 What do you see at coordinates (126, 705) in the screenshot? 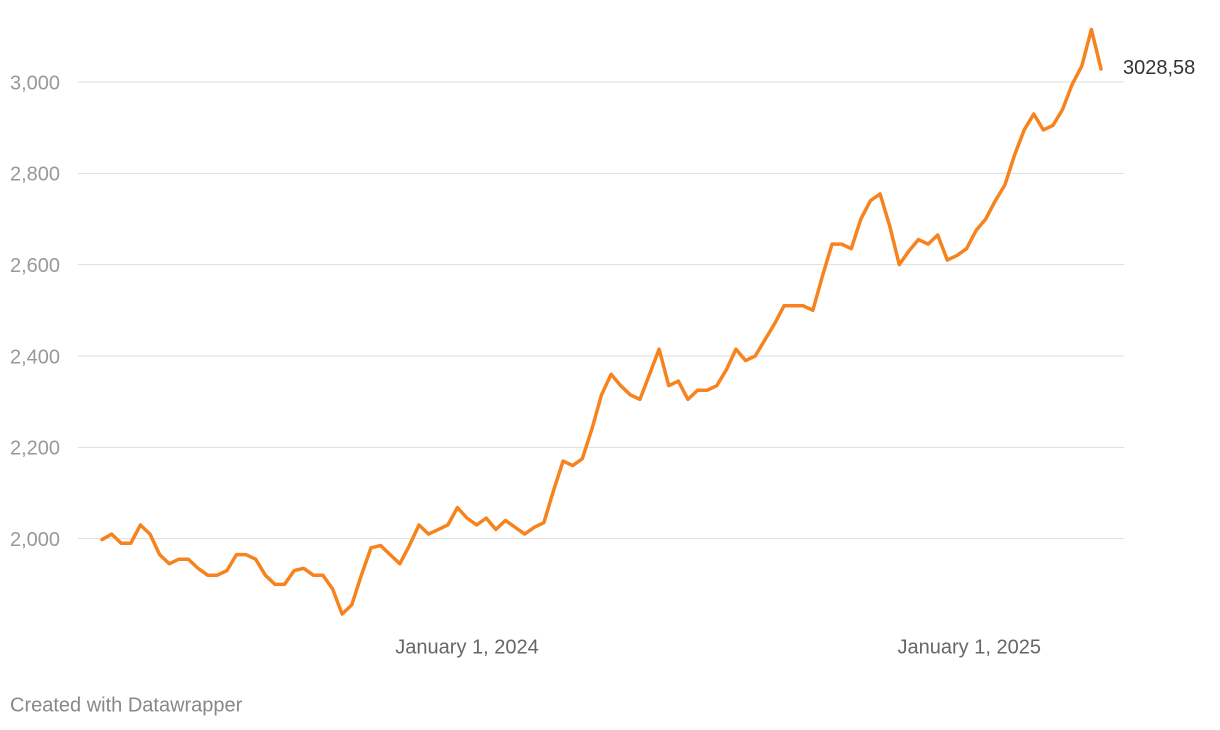
I see `credit: Created with Datawrapper` at bounding box center [126, 705].